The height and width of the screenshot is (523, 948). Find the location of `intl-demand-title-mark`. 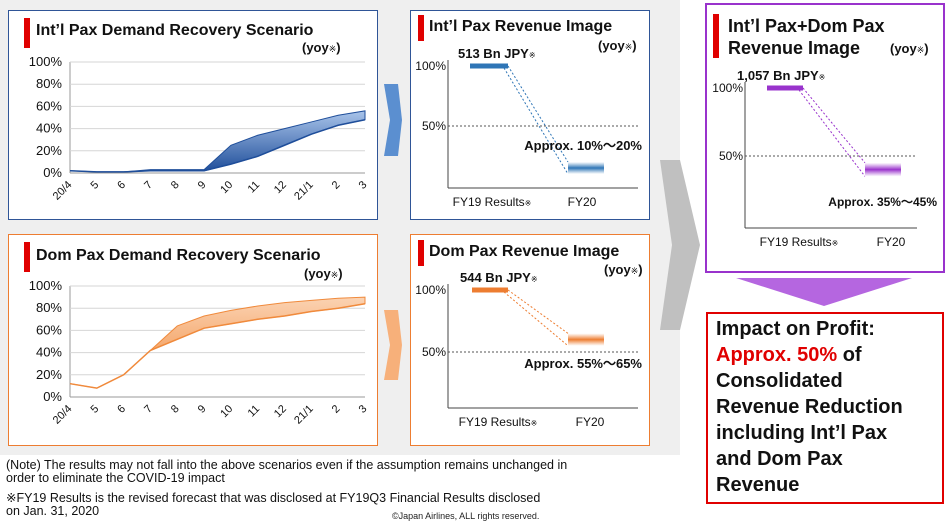

intl-demand-title-mark is located at coordinates (27, 33).